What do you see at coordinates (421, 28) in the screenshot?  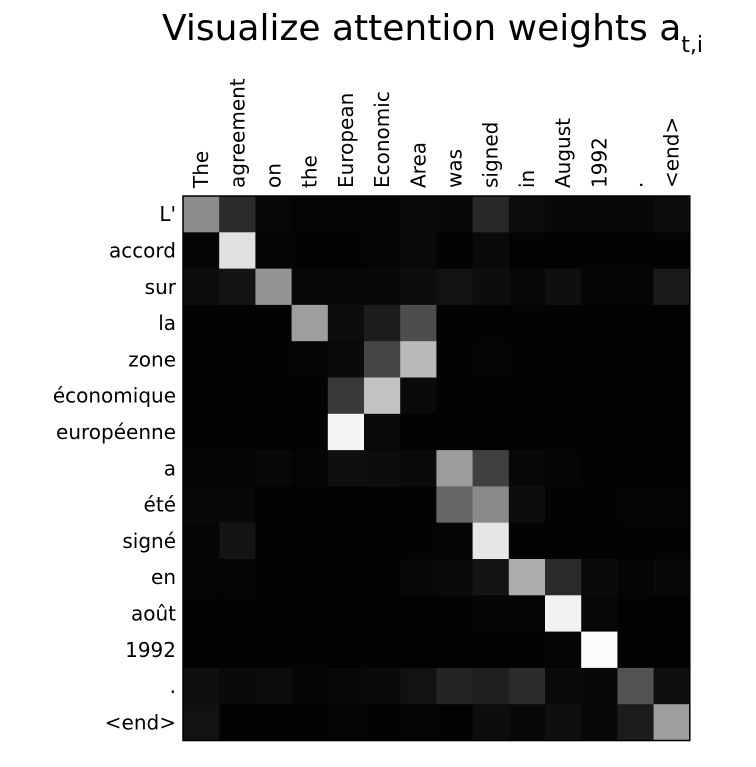 I see `chart-title-text: Visualize attention weights a` at bounding box center [421, 28].